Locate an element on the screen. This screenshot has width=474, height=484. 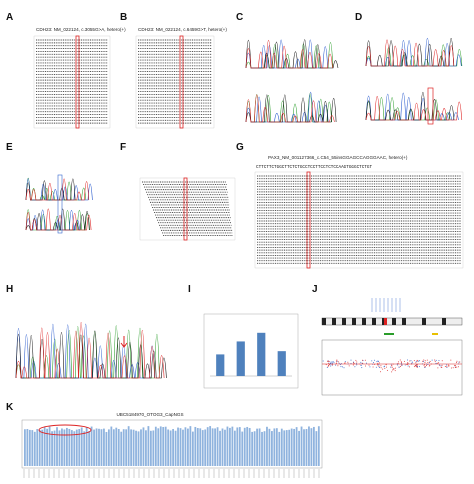
caption: CDH23: NM_022124, c.6459G>T, hetero(+) is located at coordinates (182, 29).